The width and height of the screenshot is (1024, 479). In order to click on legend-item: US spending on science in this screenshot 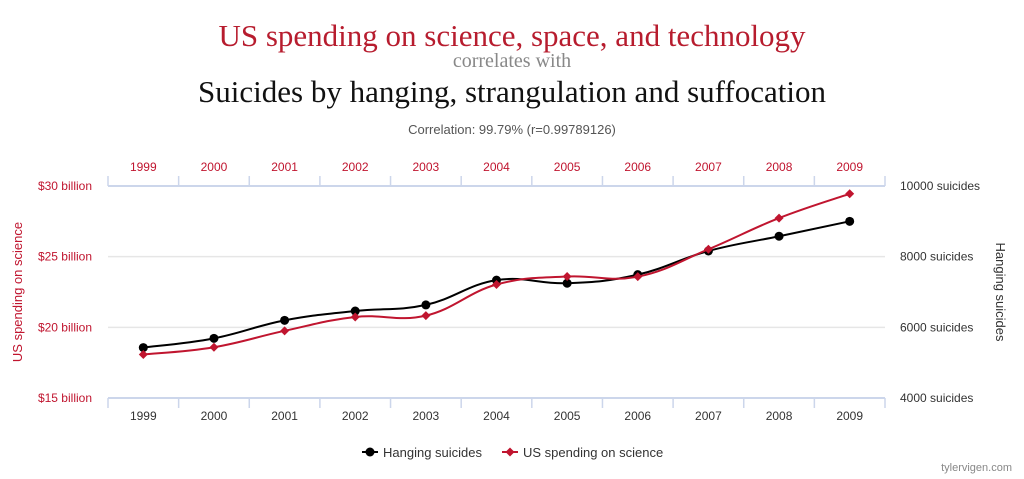, I will do `click(593, 452)`.